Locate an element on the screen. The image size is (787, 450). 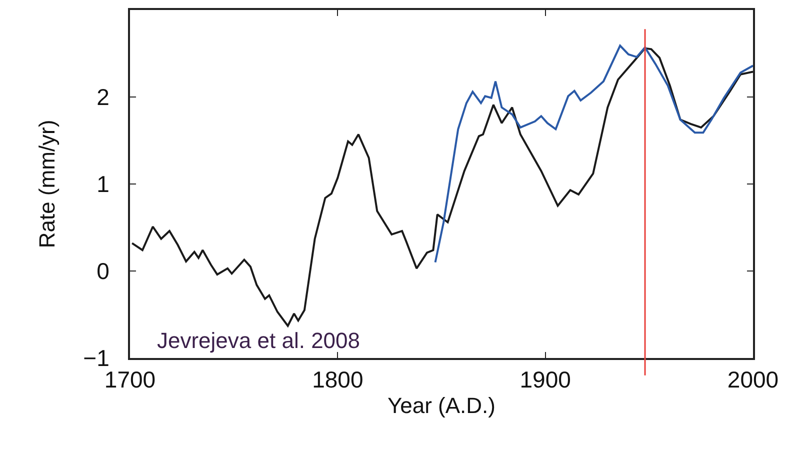
y-axis-title: Rate (mm/yr) is located at coordinates (47, 184).